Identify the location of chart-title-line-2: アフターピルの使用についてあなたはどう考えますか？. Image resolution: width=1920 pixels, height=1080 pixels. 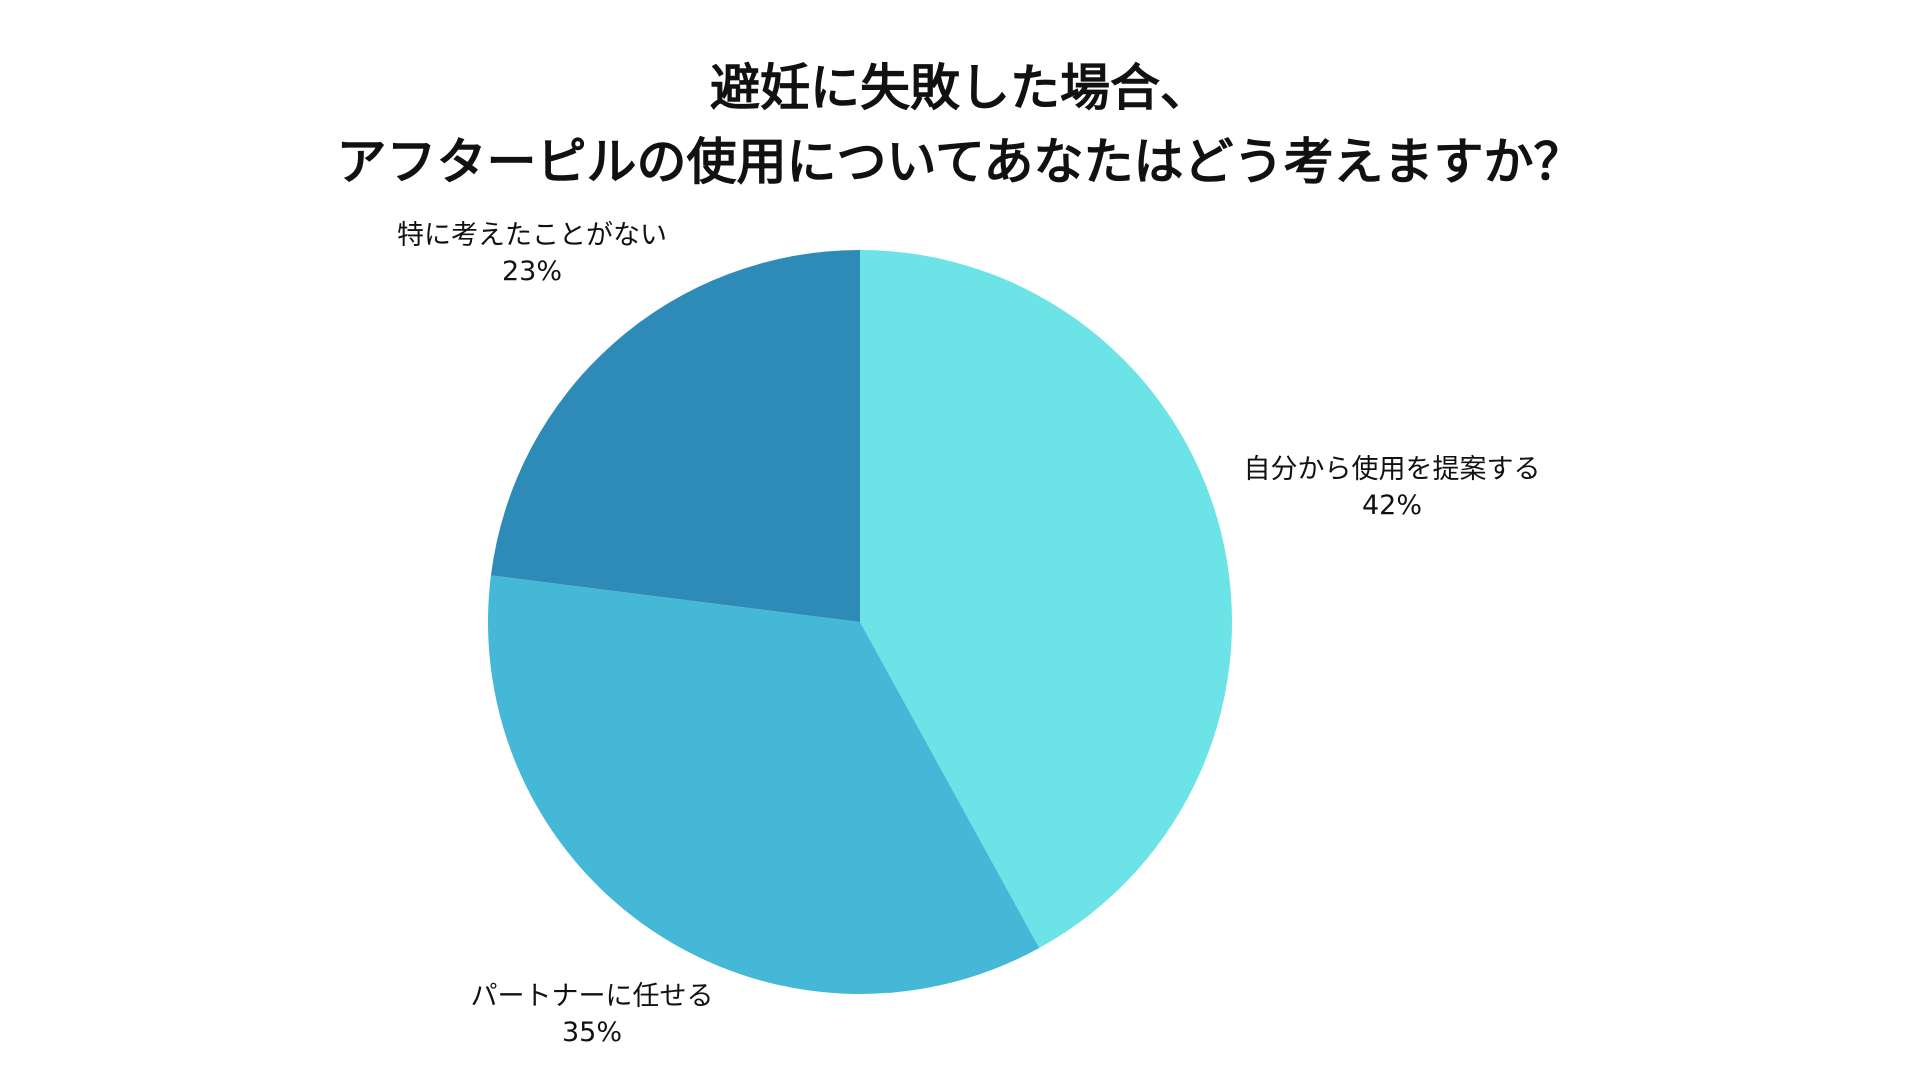
(960, 162).